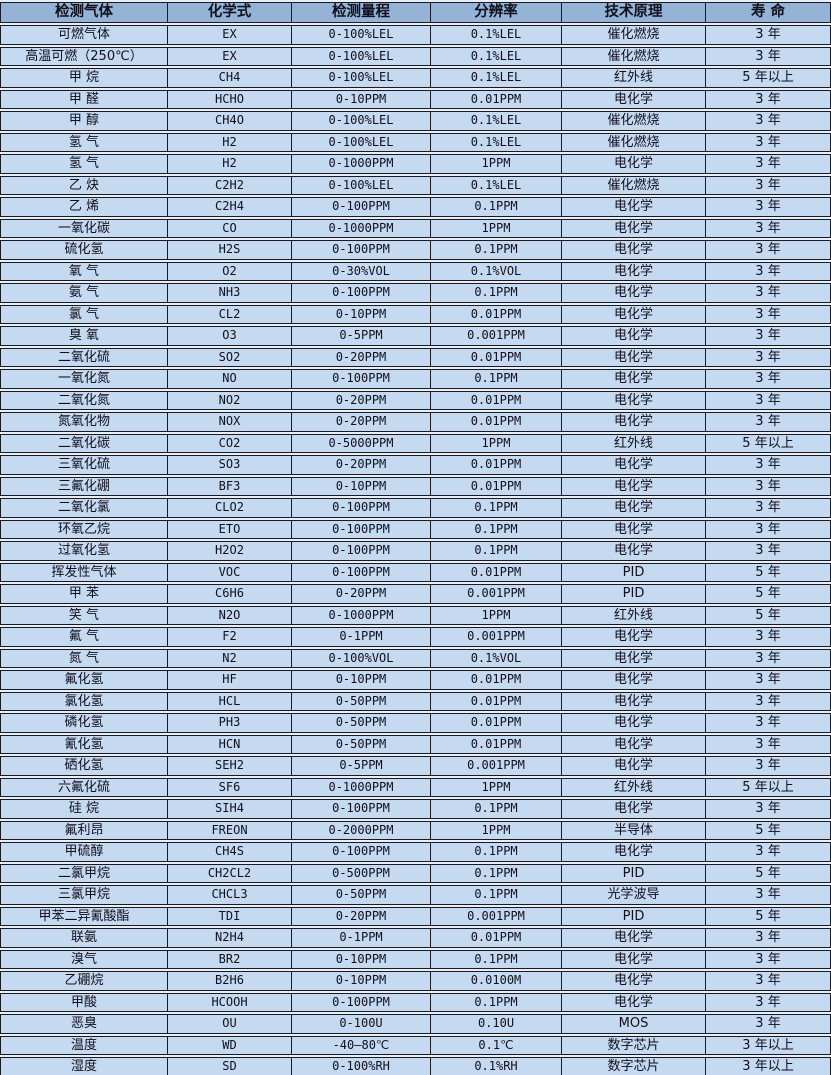 The width and height of the screenshot is (831, 1075). I want to click on table-row: 湿度 SD 0-100%RH 0.1%RH 数字芯片 3 年以上, so click(415, 1066).